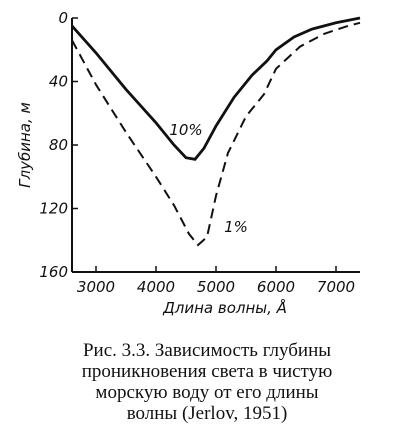 The image size is (414, 447). Describe the element at coordinates (53, 209) in the screenshot. I see `y-tick-label: 120` at that location.